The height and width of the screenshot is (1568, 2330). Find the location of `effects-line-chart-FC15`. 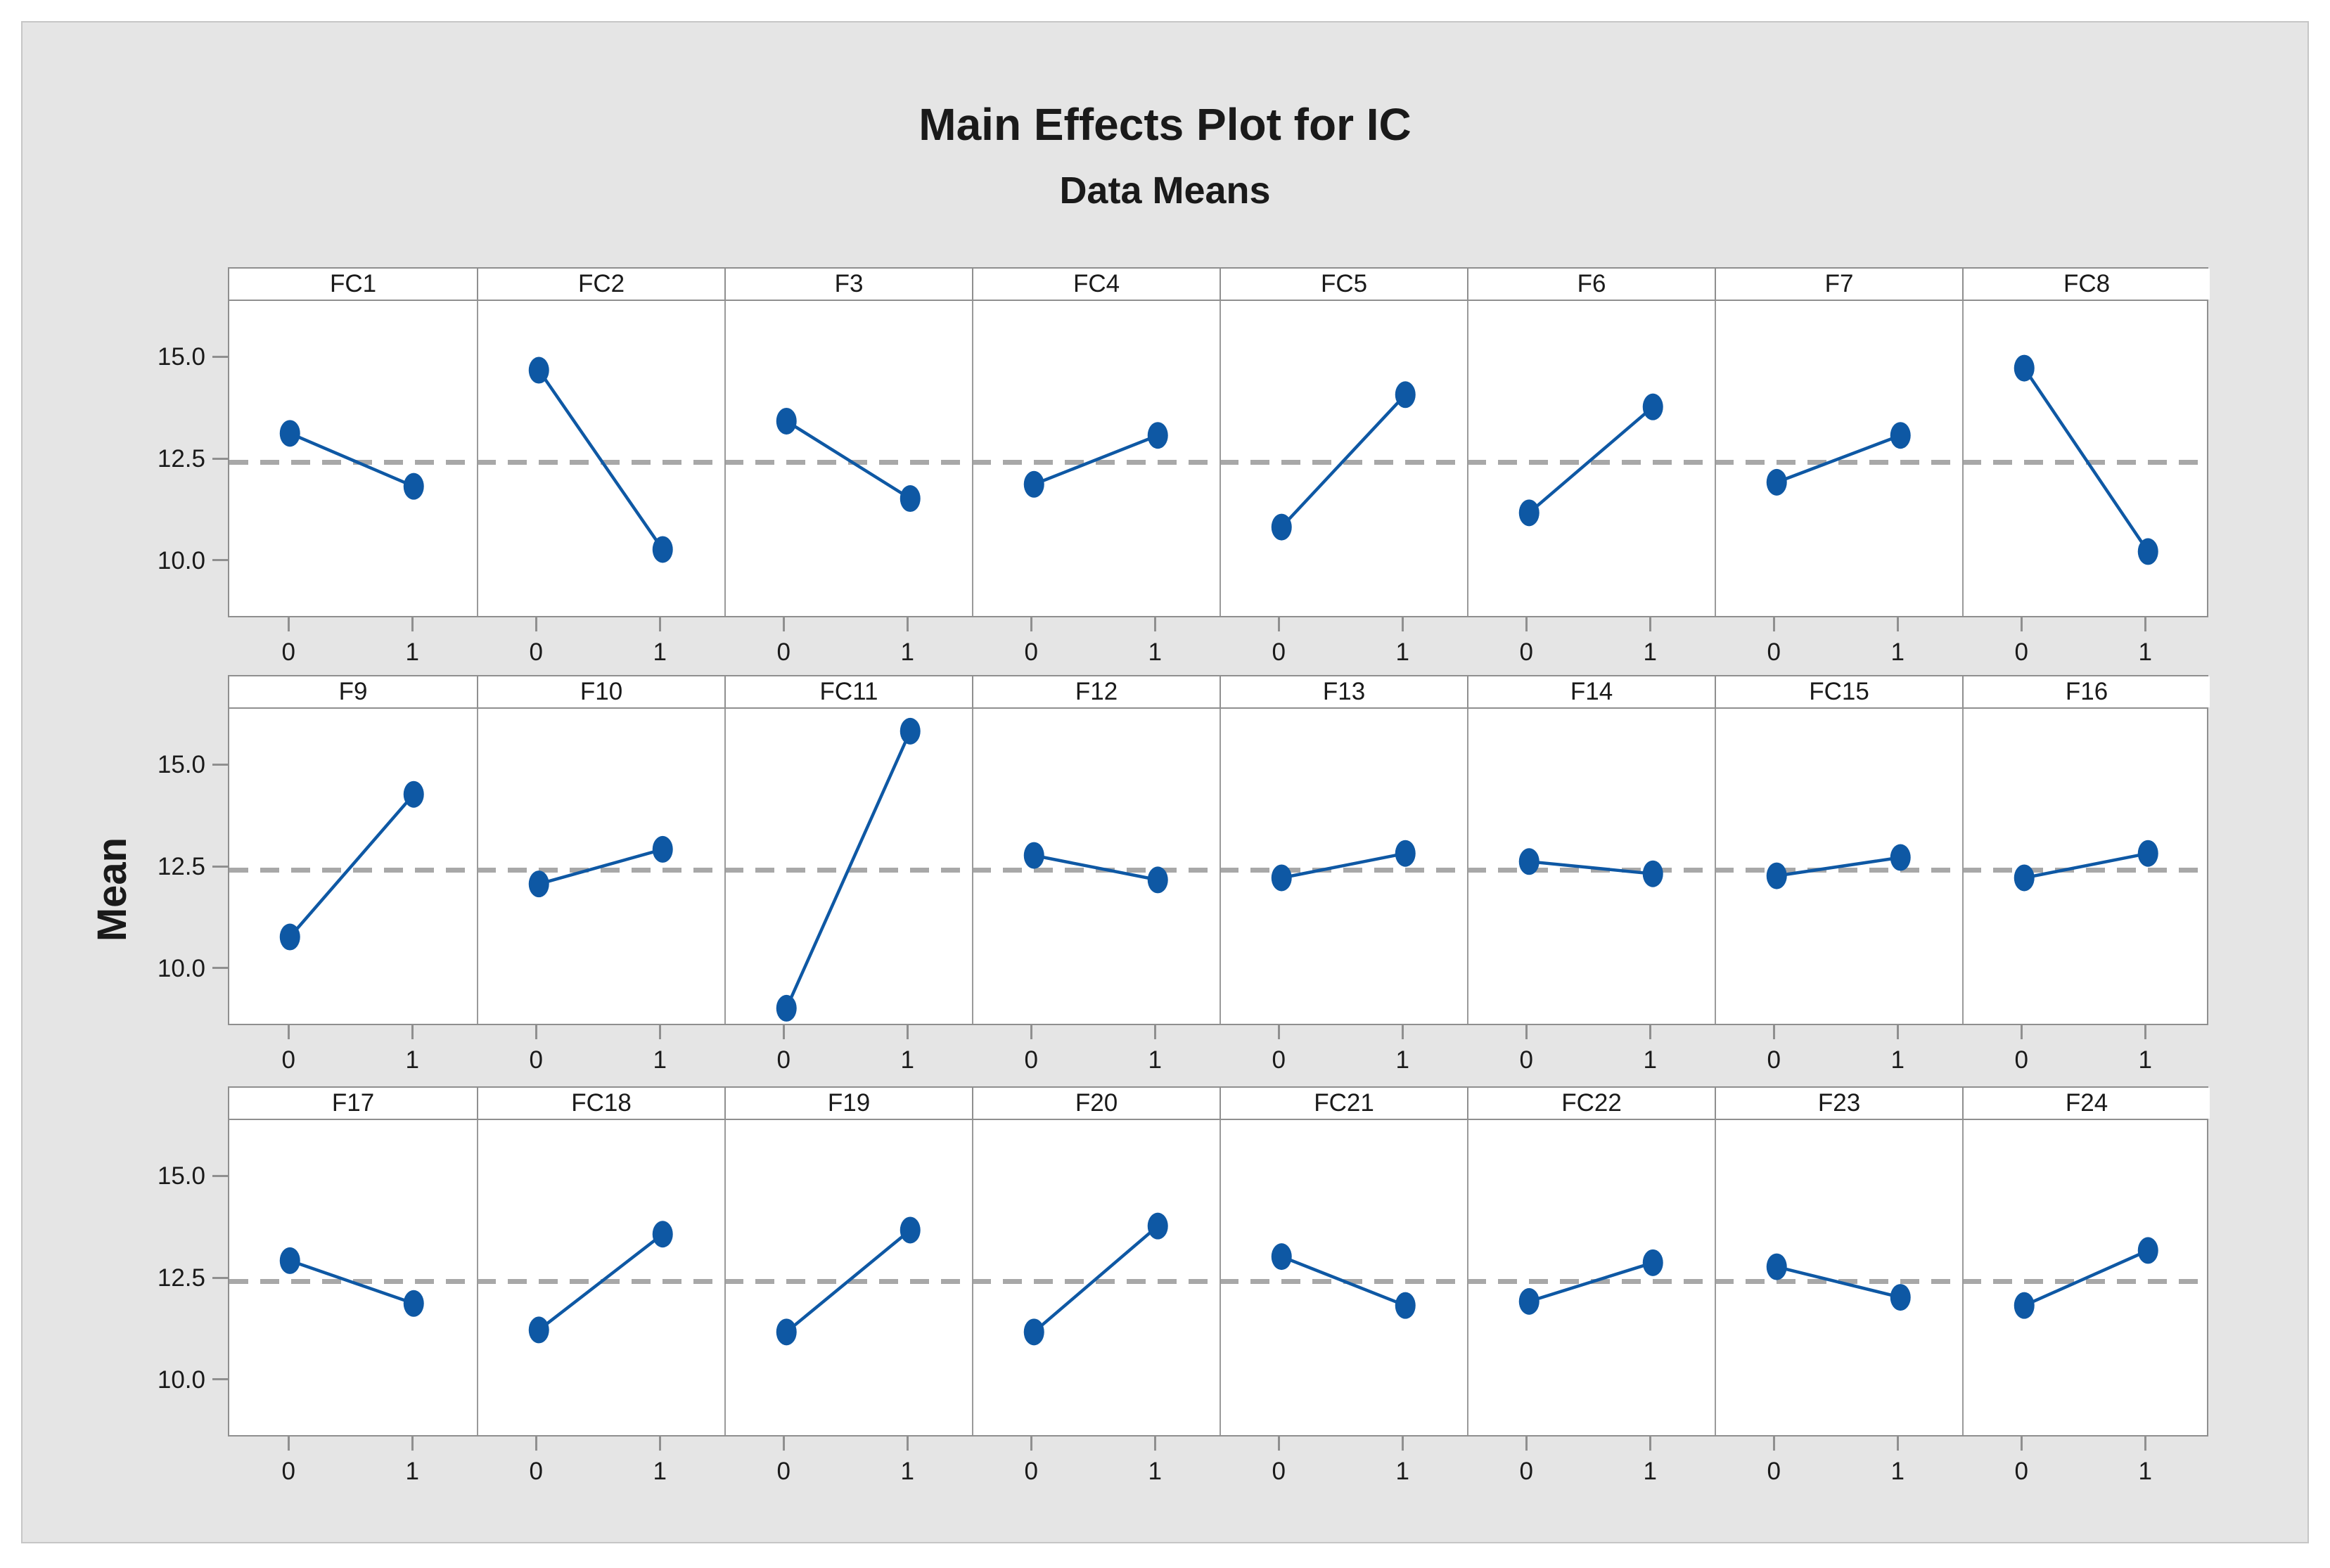

effects-line-chart-FC15 is located at coordinates (1838, 866).